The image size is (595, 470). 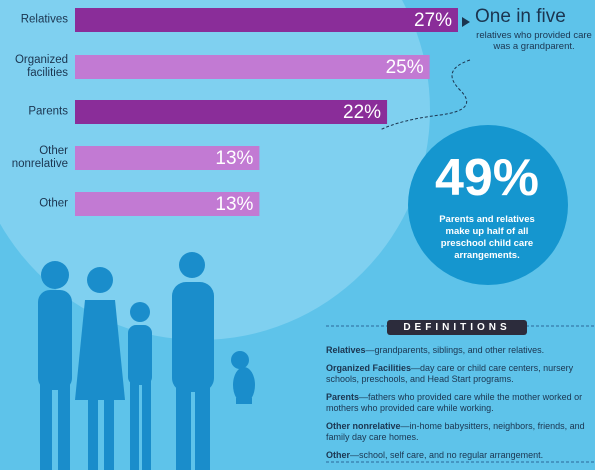 I want to click on definition-term: Other, so click(x=338, y=455).